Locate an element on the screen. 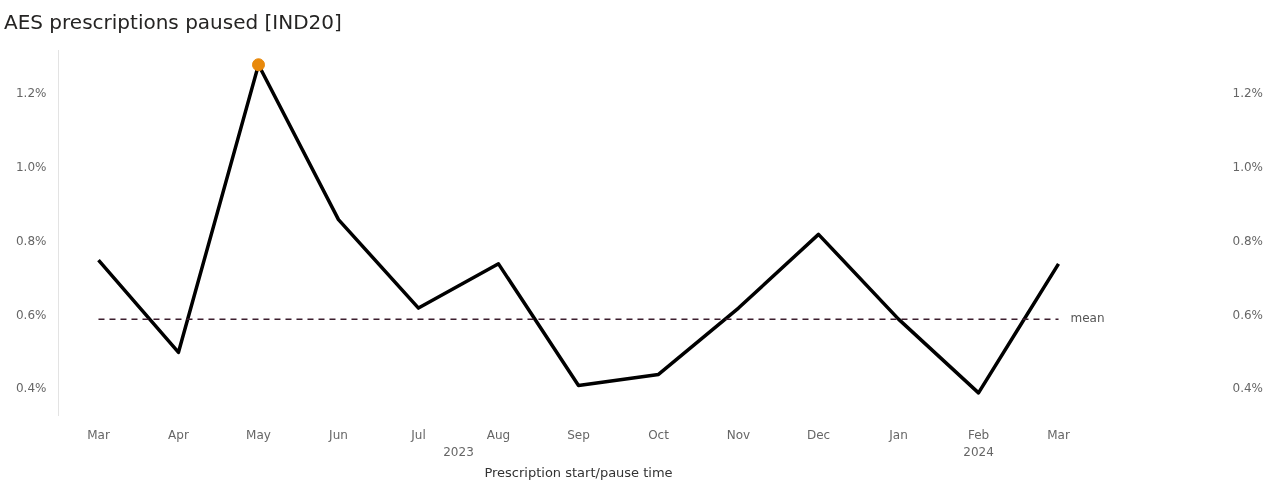 The height and width of the screenshot is (489, 1269). y-tick-label: 0.6% is located at coordinates (31, 314).